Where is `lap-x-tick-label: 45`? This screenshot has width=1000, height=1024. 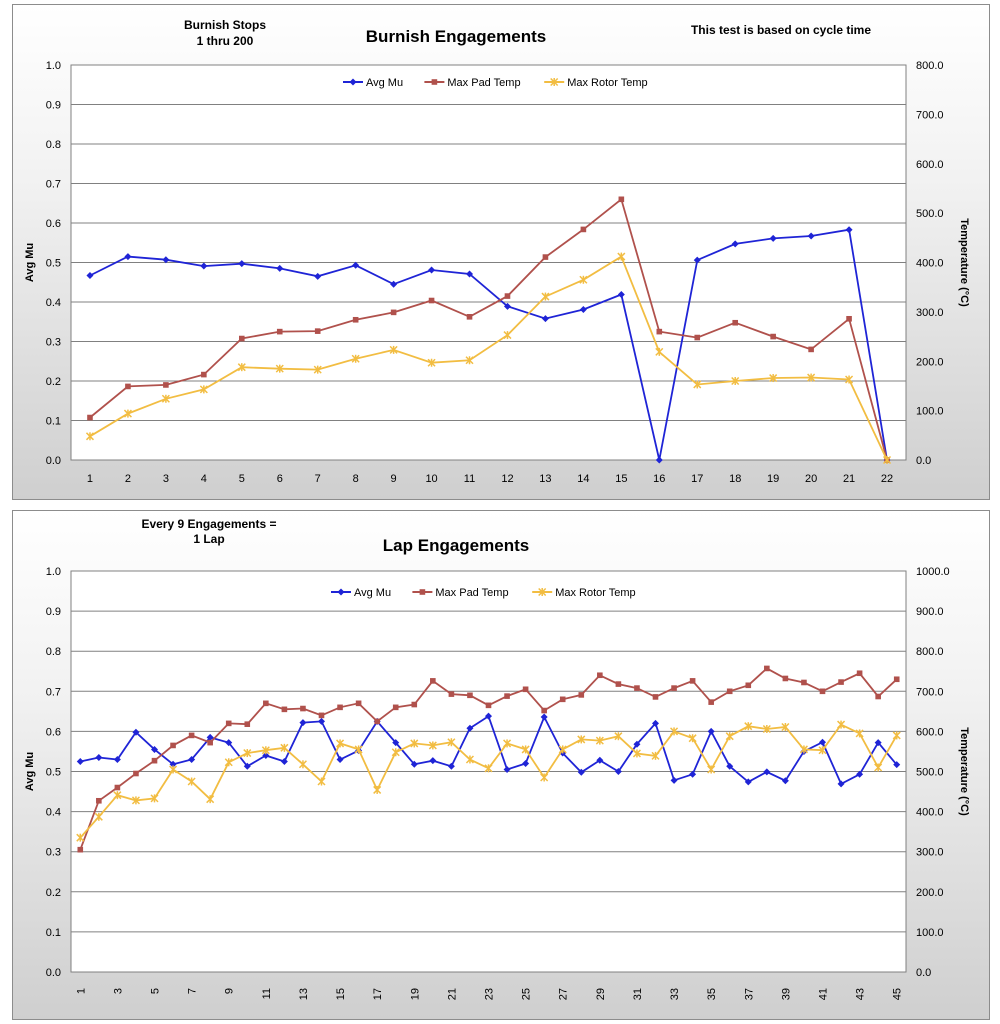
lap-x-tick-label: 45 is located at coordinates (898, 994).